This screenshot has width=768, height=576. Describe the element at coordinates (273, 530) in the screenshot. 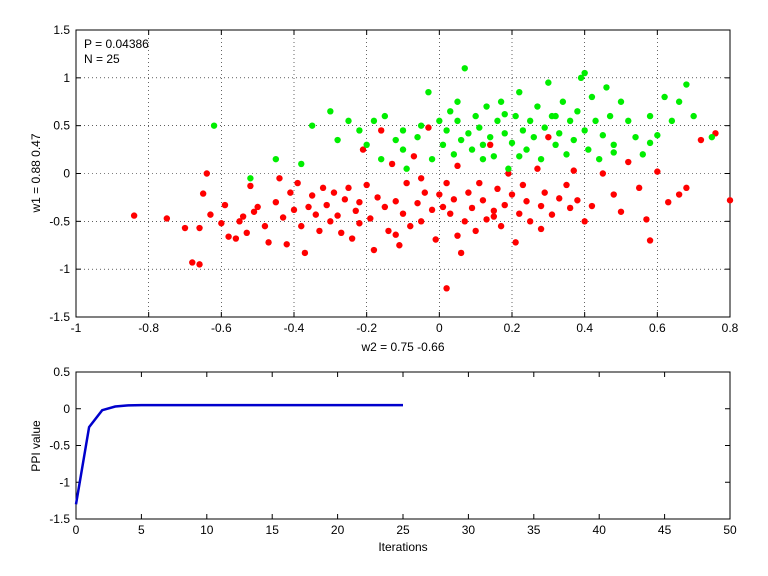

I see `line-x-tick-label: 15` at that location.